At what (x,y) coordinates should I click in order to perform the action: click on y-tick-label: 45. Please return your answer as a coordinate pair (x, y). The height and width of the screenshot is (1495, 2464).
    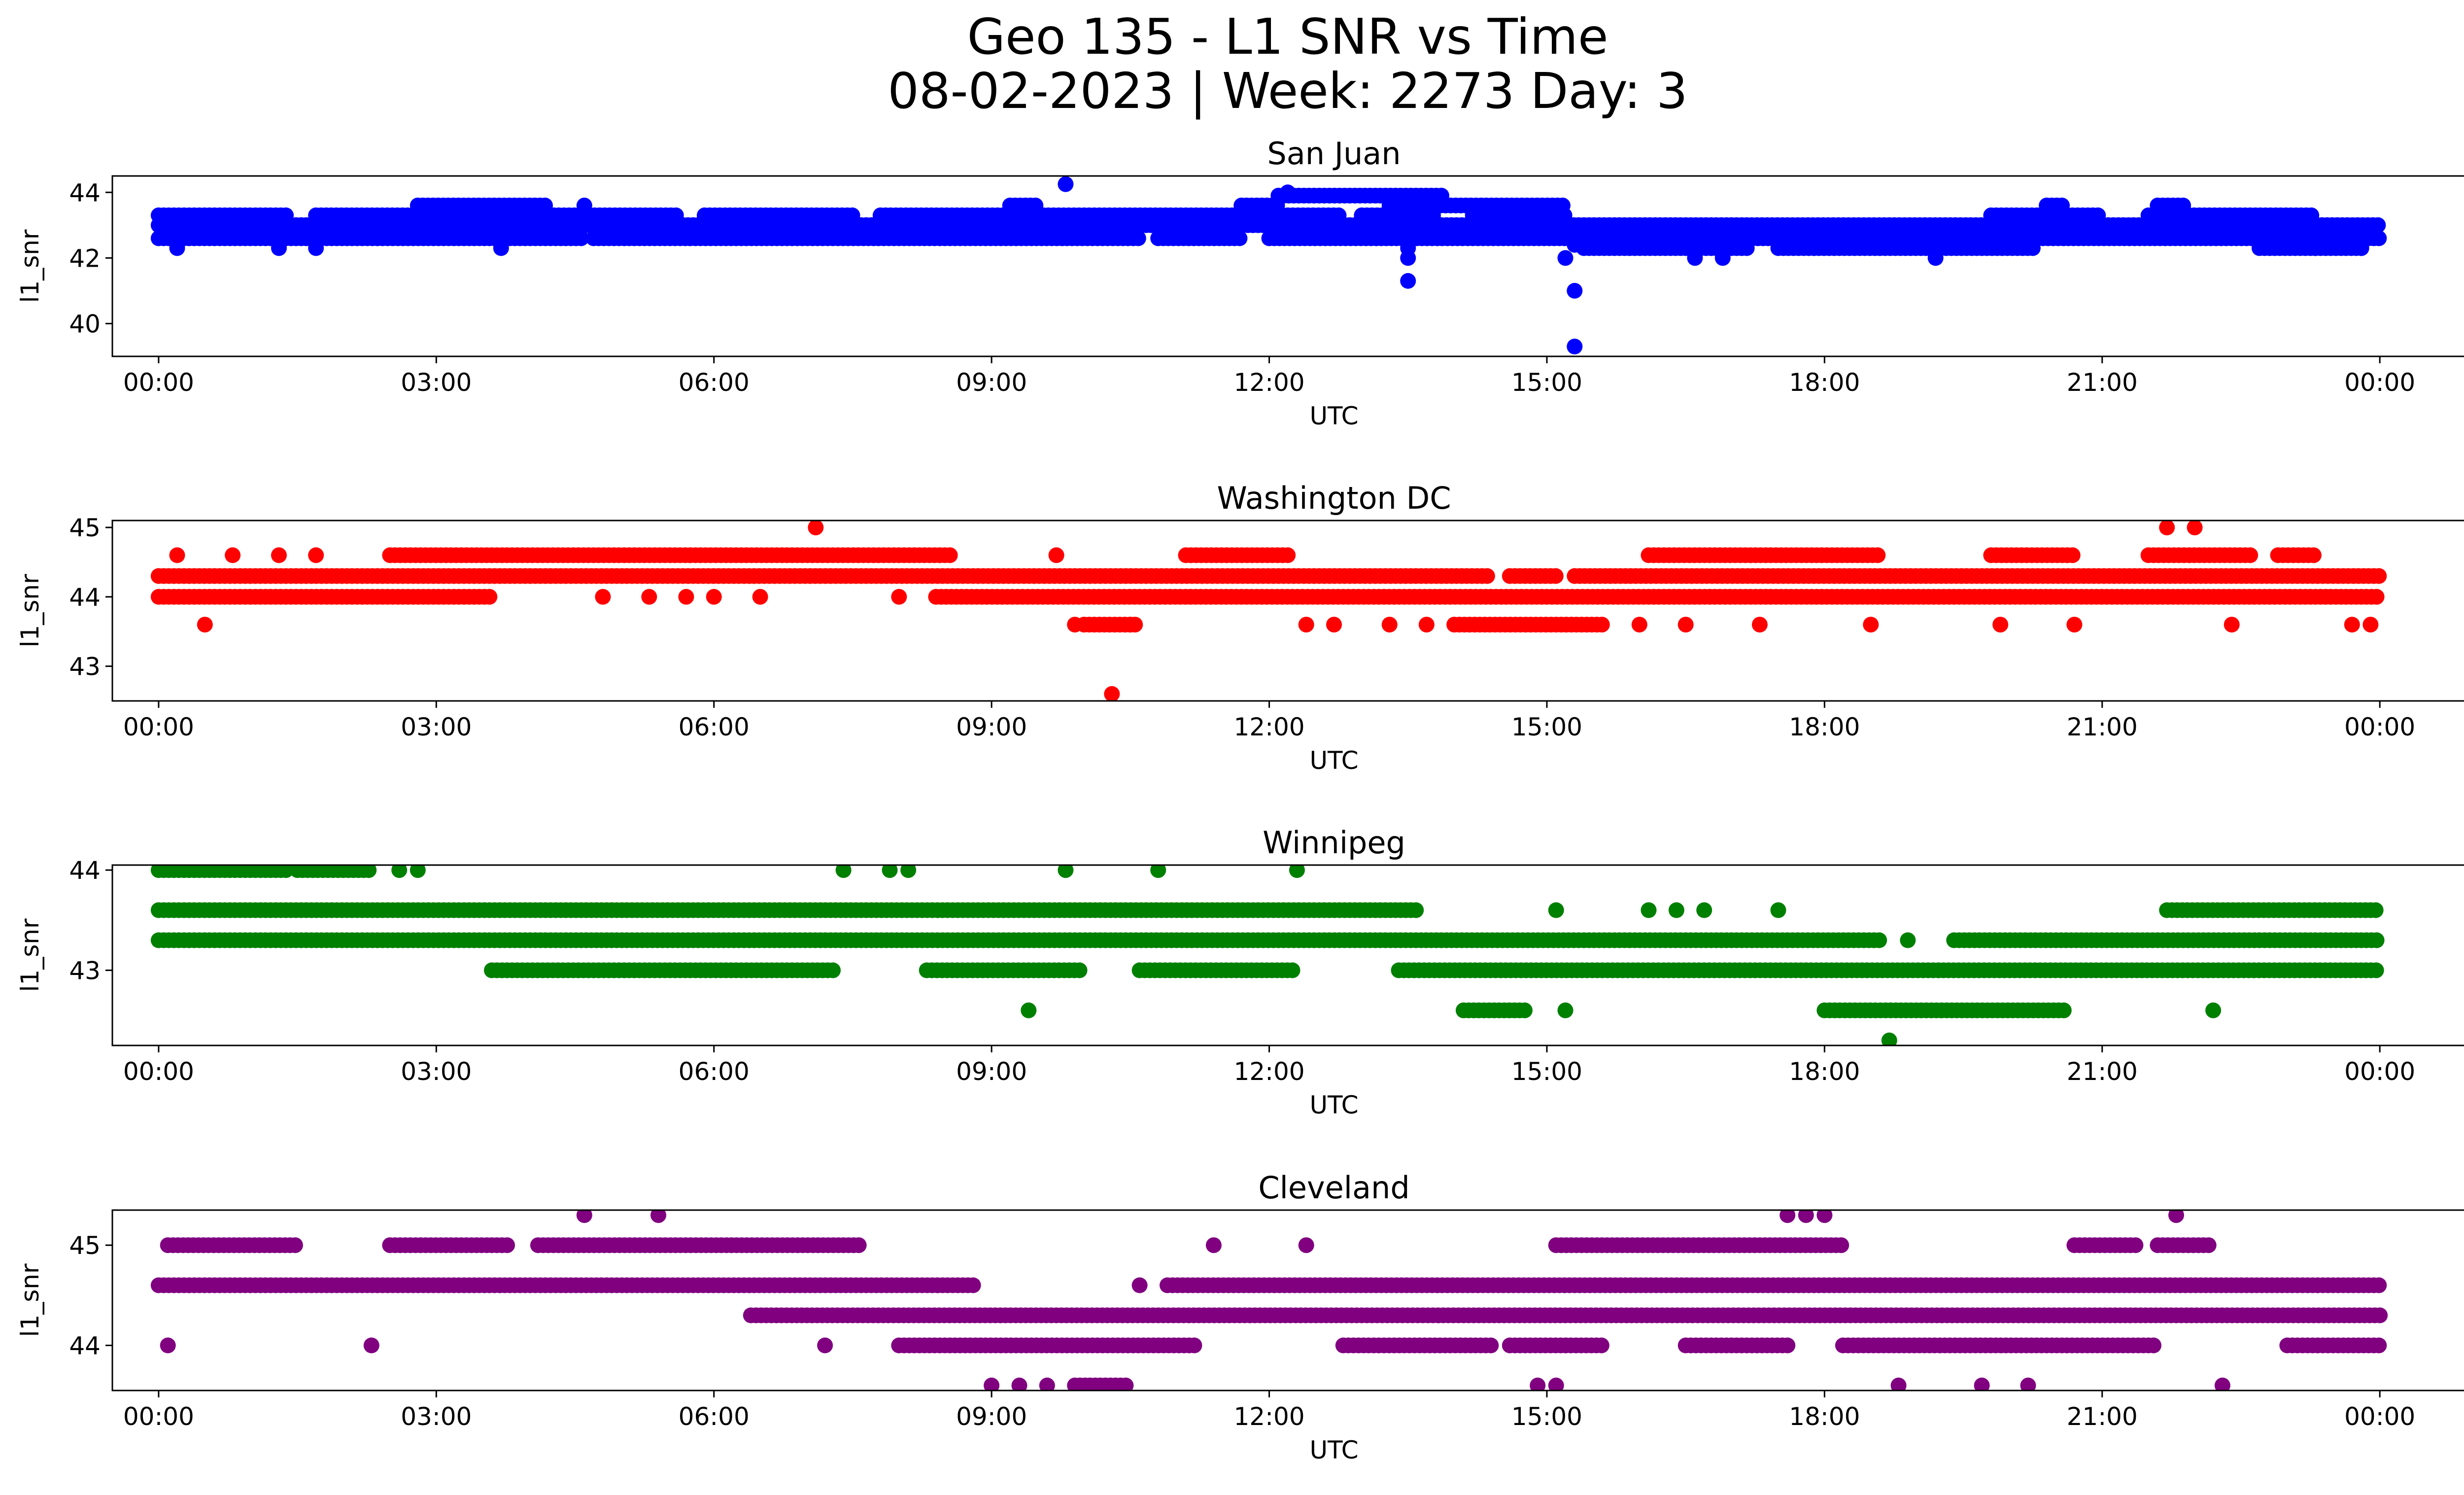
    Looking at the image, I should click on (85, 528).